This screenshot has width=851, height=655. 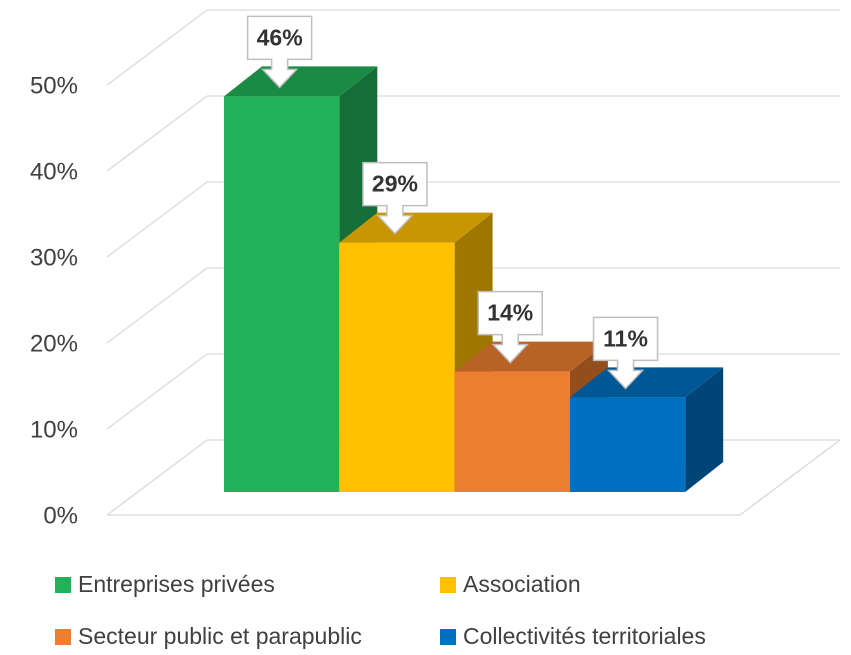 What do you see at coordinates (584, 636) in the screenshot?
I see `legend-label: Collectivités territoriales` at bounding box center [584, 636].